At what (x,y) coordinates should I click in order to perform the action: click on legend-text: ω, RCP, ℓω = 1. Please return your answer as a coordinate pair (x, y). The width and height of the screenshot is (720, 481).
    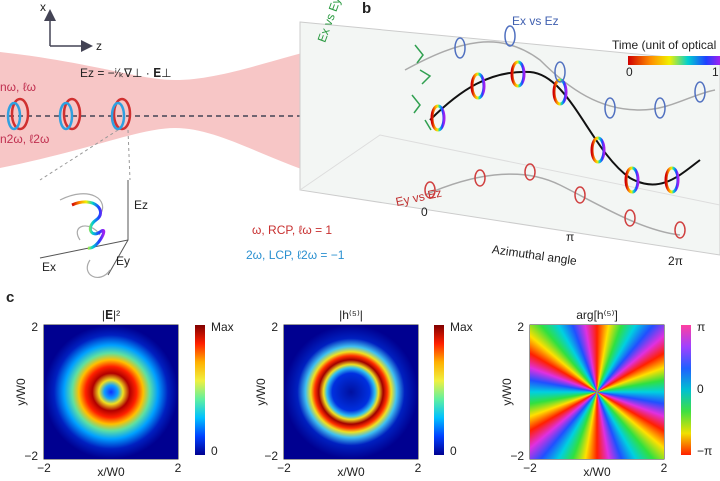
    Looking at the image, I should click on (292, 230).